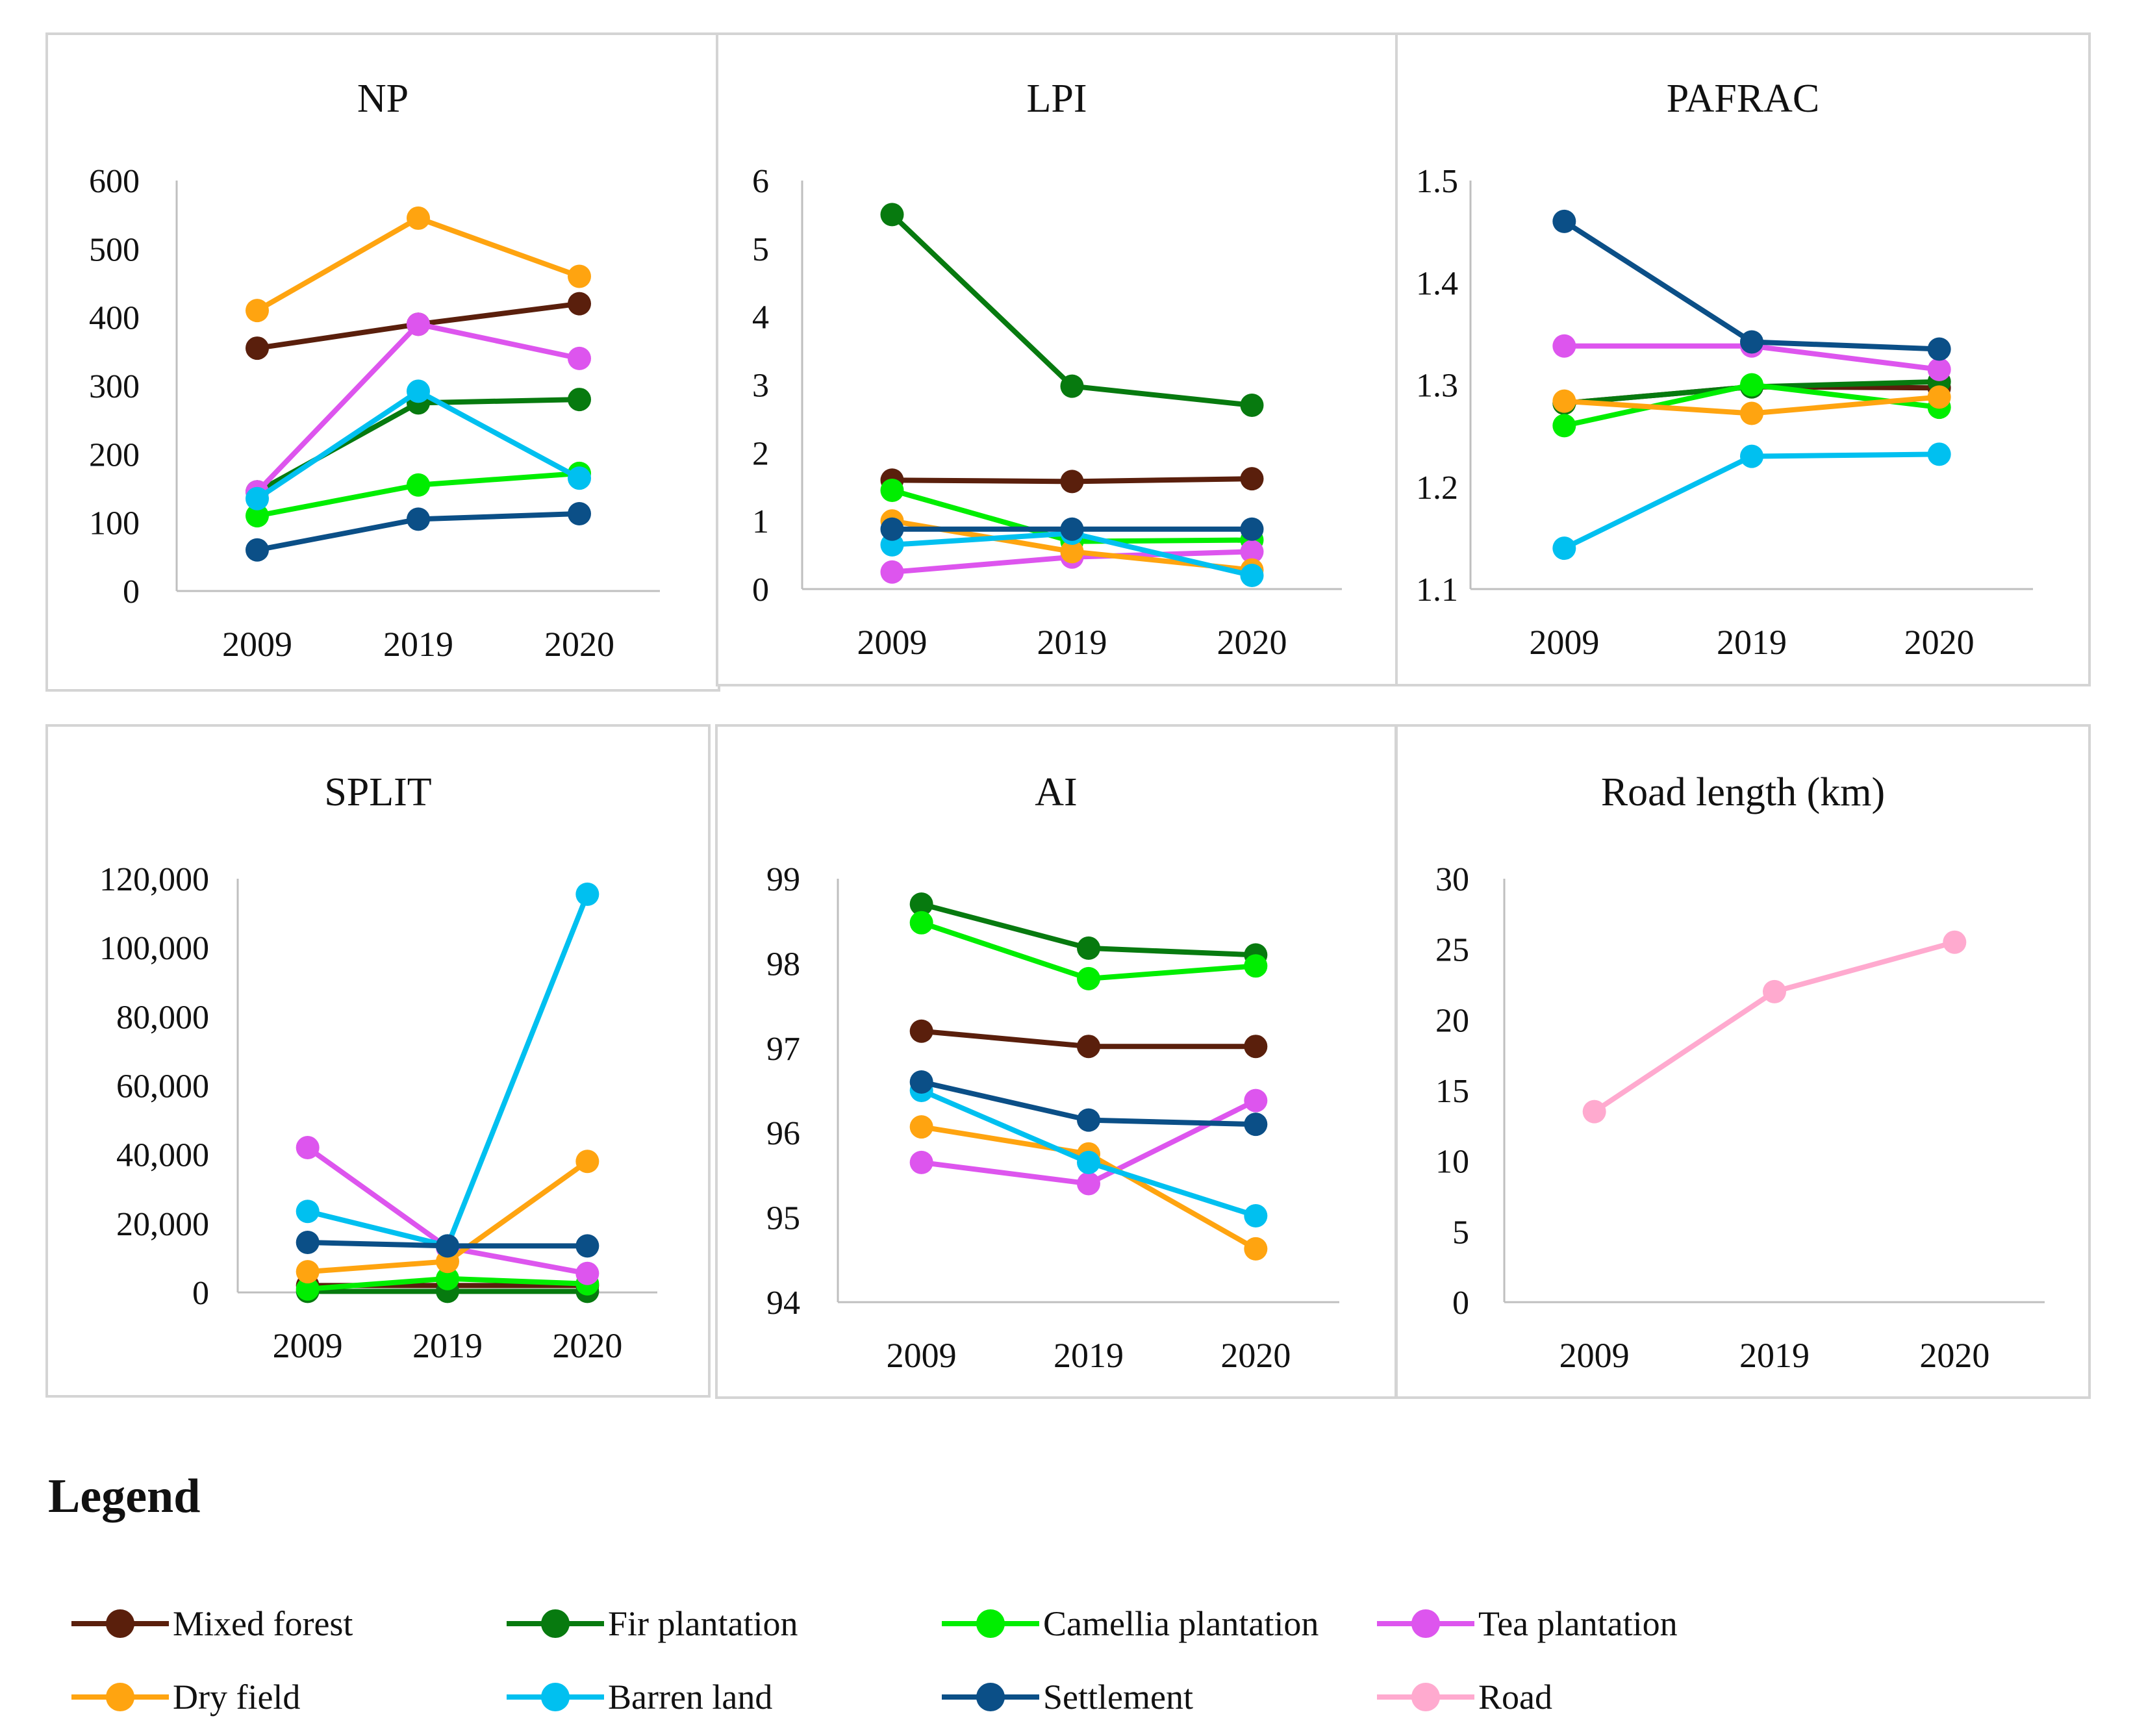 The image size is (2133, 1736). What do you see at coordinates (1452, 1091) in the screenshot?
I see `y-tick-label: 15` at bounding box center [1452, 1091].